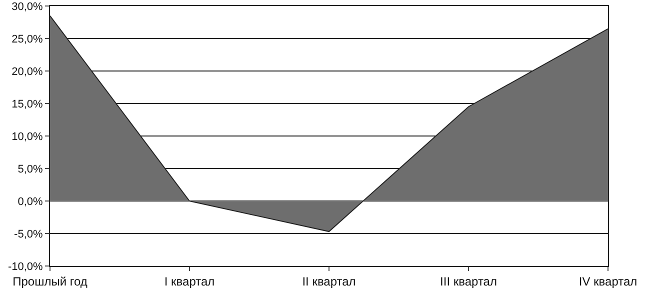 Image resolution: width=648 pixels, height=294 pixels. What do you see at coordinates (28, 104) in the screenshot?
I see `y-tick-label: 15,0%` at bounding box center [28, 104].